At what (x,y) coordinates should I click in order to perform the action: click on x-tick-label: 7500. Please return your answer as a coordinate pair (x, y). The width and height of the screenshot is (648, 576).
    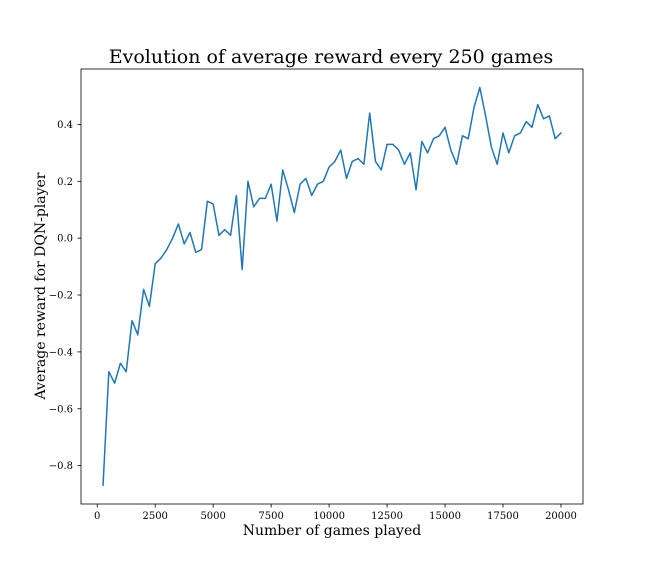
    Looking at the image, I should click on (270, 516).